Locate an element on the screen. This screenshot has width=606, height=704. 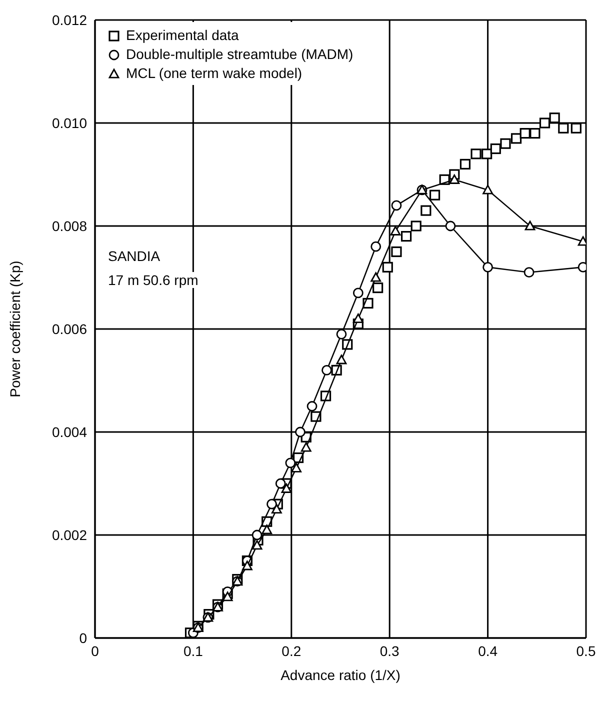
x-tick-label: 0.1 is located at coordinates (193, 650).